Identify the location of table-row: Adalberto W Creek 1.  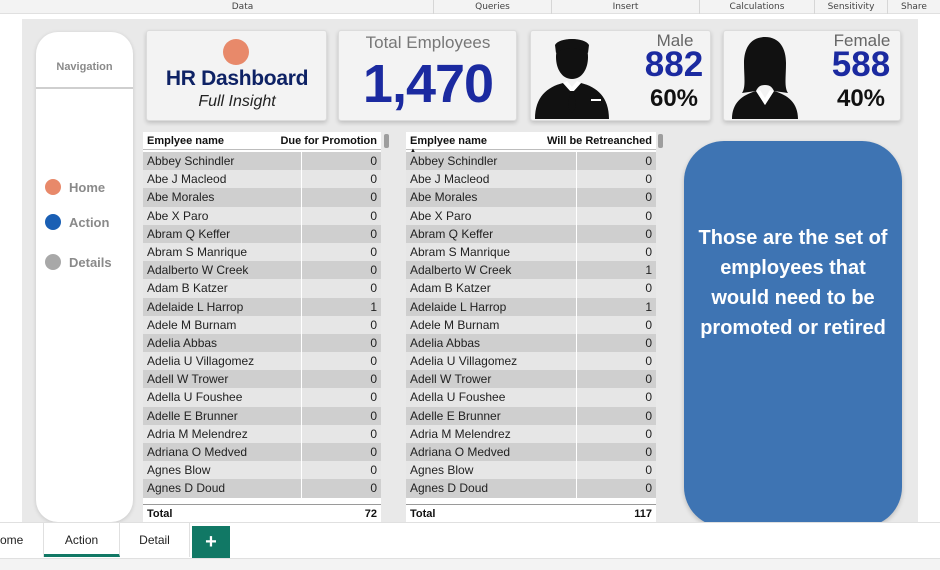
(531, 270).